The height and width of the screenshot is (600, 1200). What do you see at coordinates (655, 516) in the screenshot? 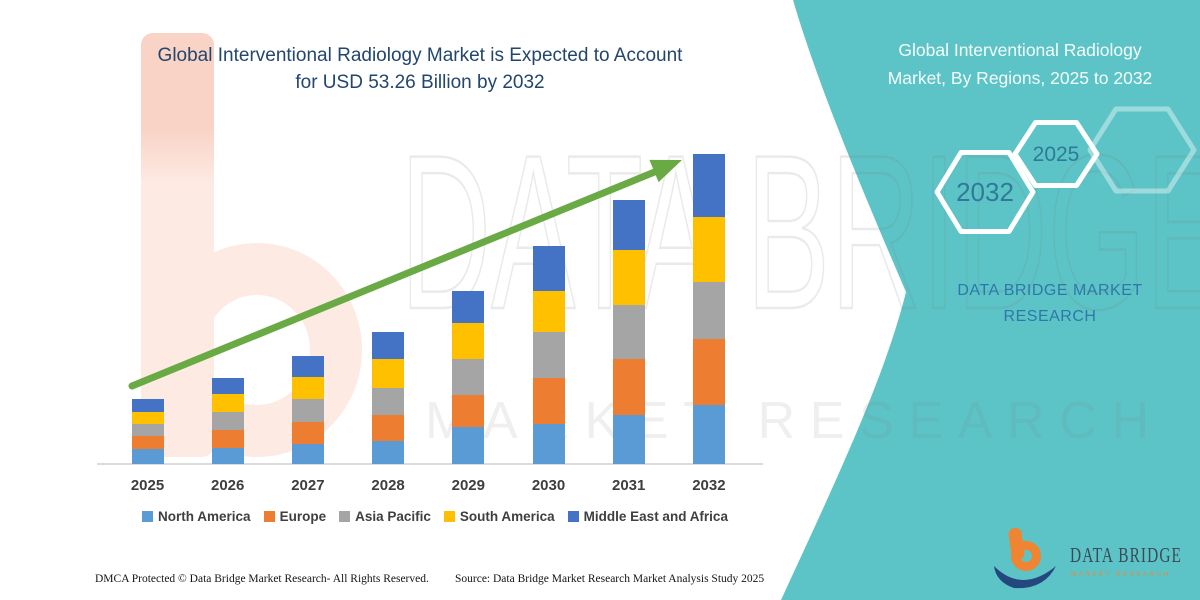
I see `legend-label: Middle East and Africa` at bounding box center [655, 516].